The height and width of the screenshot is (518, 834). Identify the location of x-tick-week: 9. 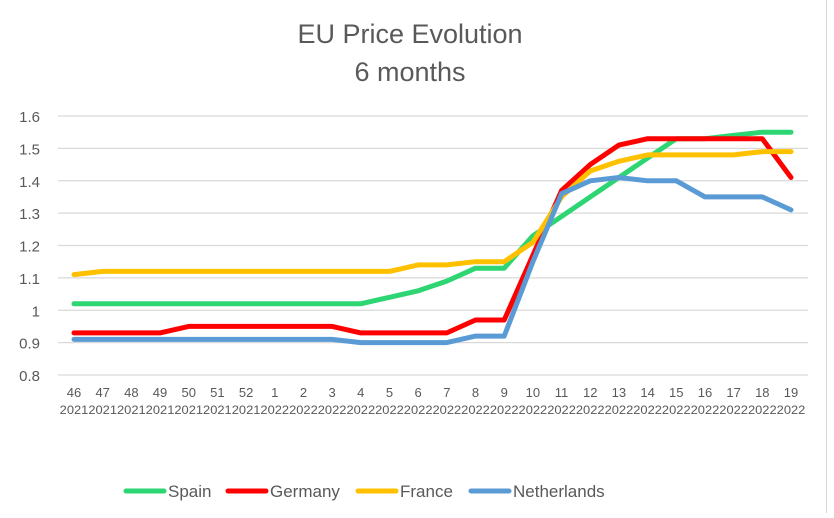
(504, 392).